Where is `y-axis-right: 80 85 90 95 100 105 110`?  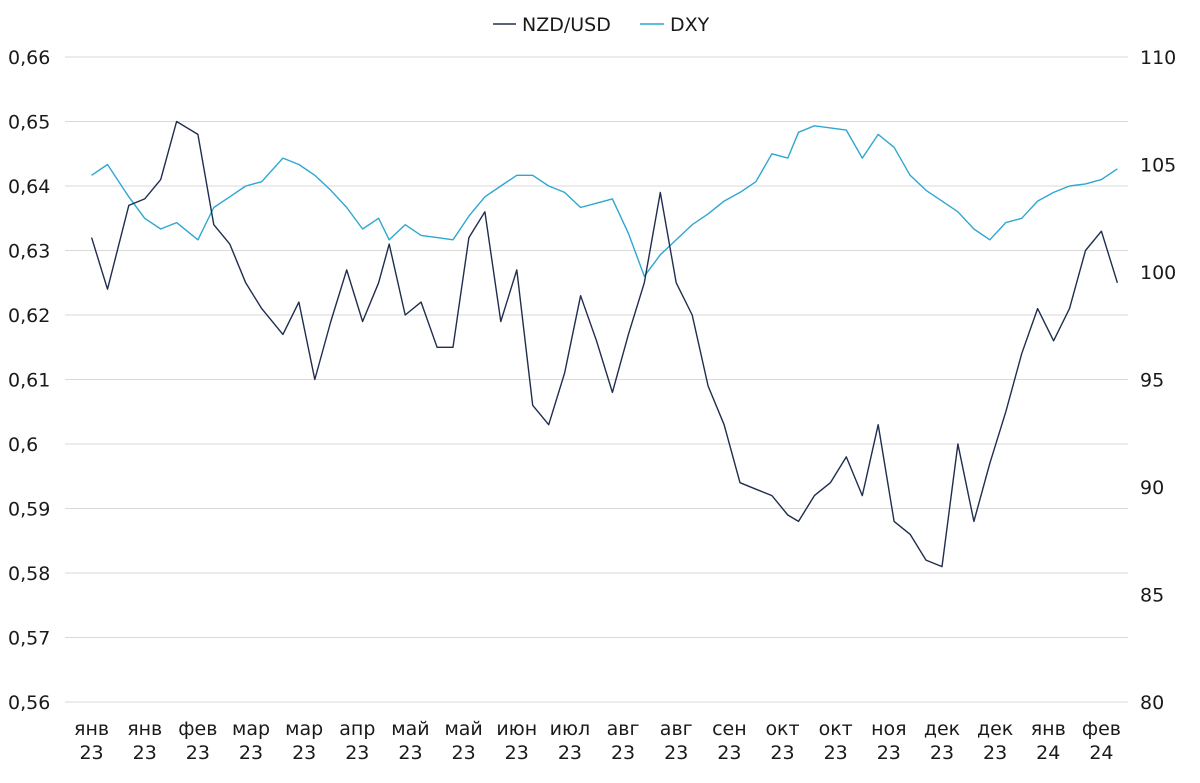 y-axis-right: 80 85 90 95 100 105 110 is located at coordinates (1158, 380).